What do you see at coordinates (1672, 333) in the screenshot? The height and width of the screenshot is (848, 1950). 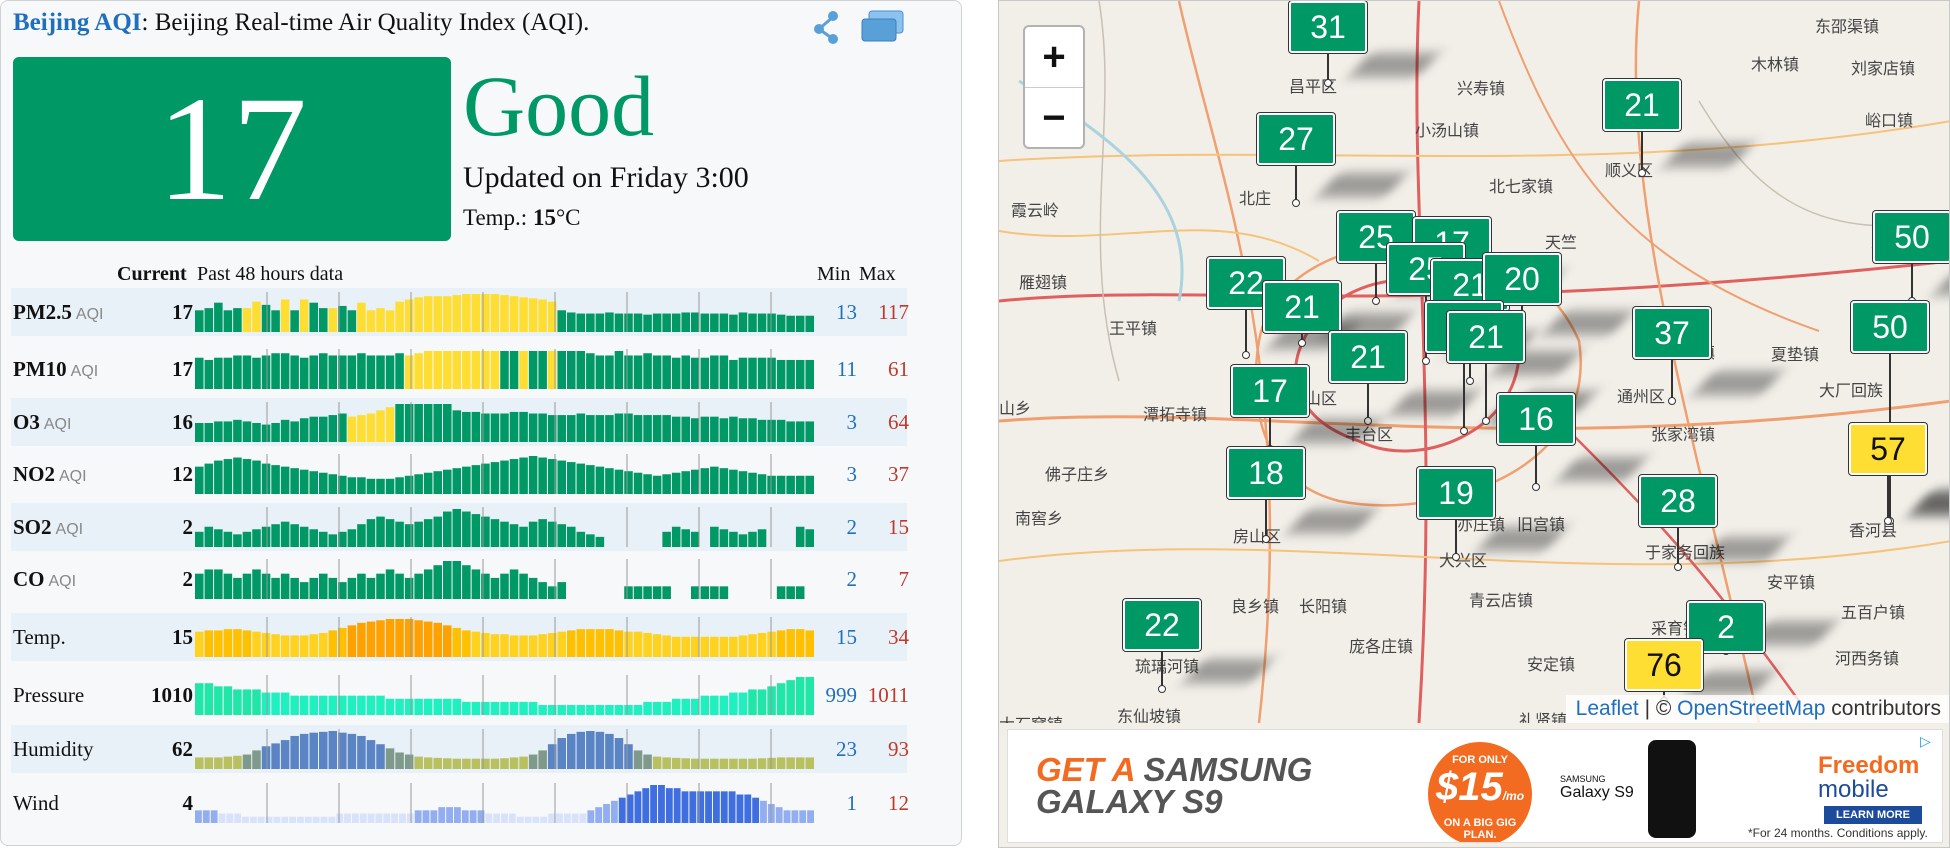 I see `station-marker: 37` at bounding box center [1672, 333].